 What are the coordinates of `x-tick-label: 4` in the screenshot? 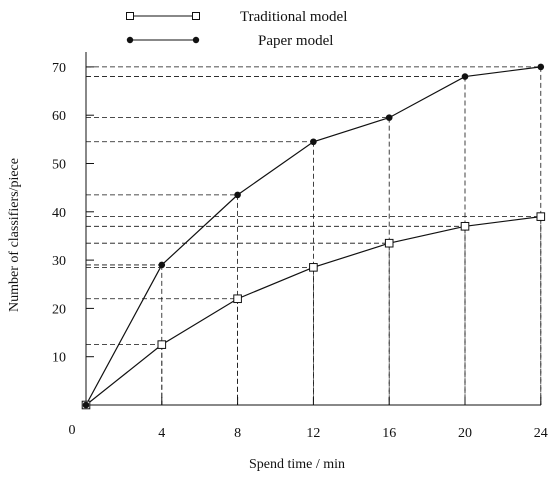 It's located at (161, 433).